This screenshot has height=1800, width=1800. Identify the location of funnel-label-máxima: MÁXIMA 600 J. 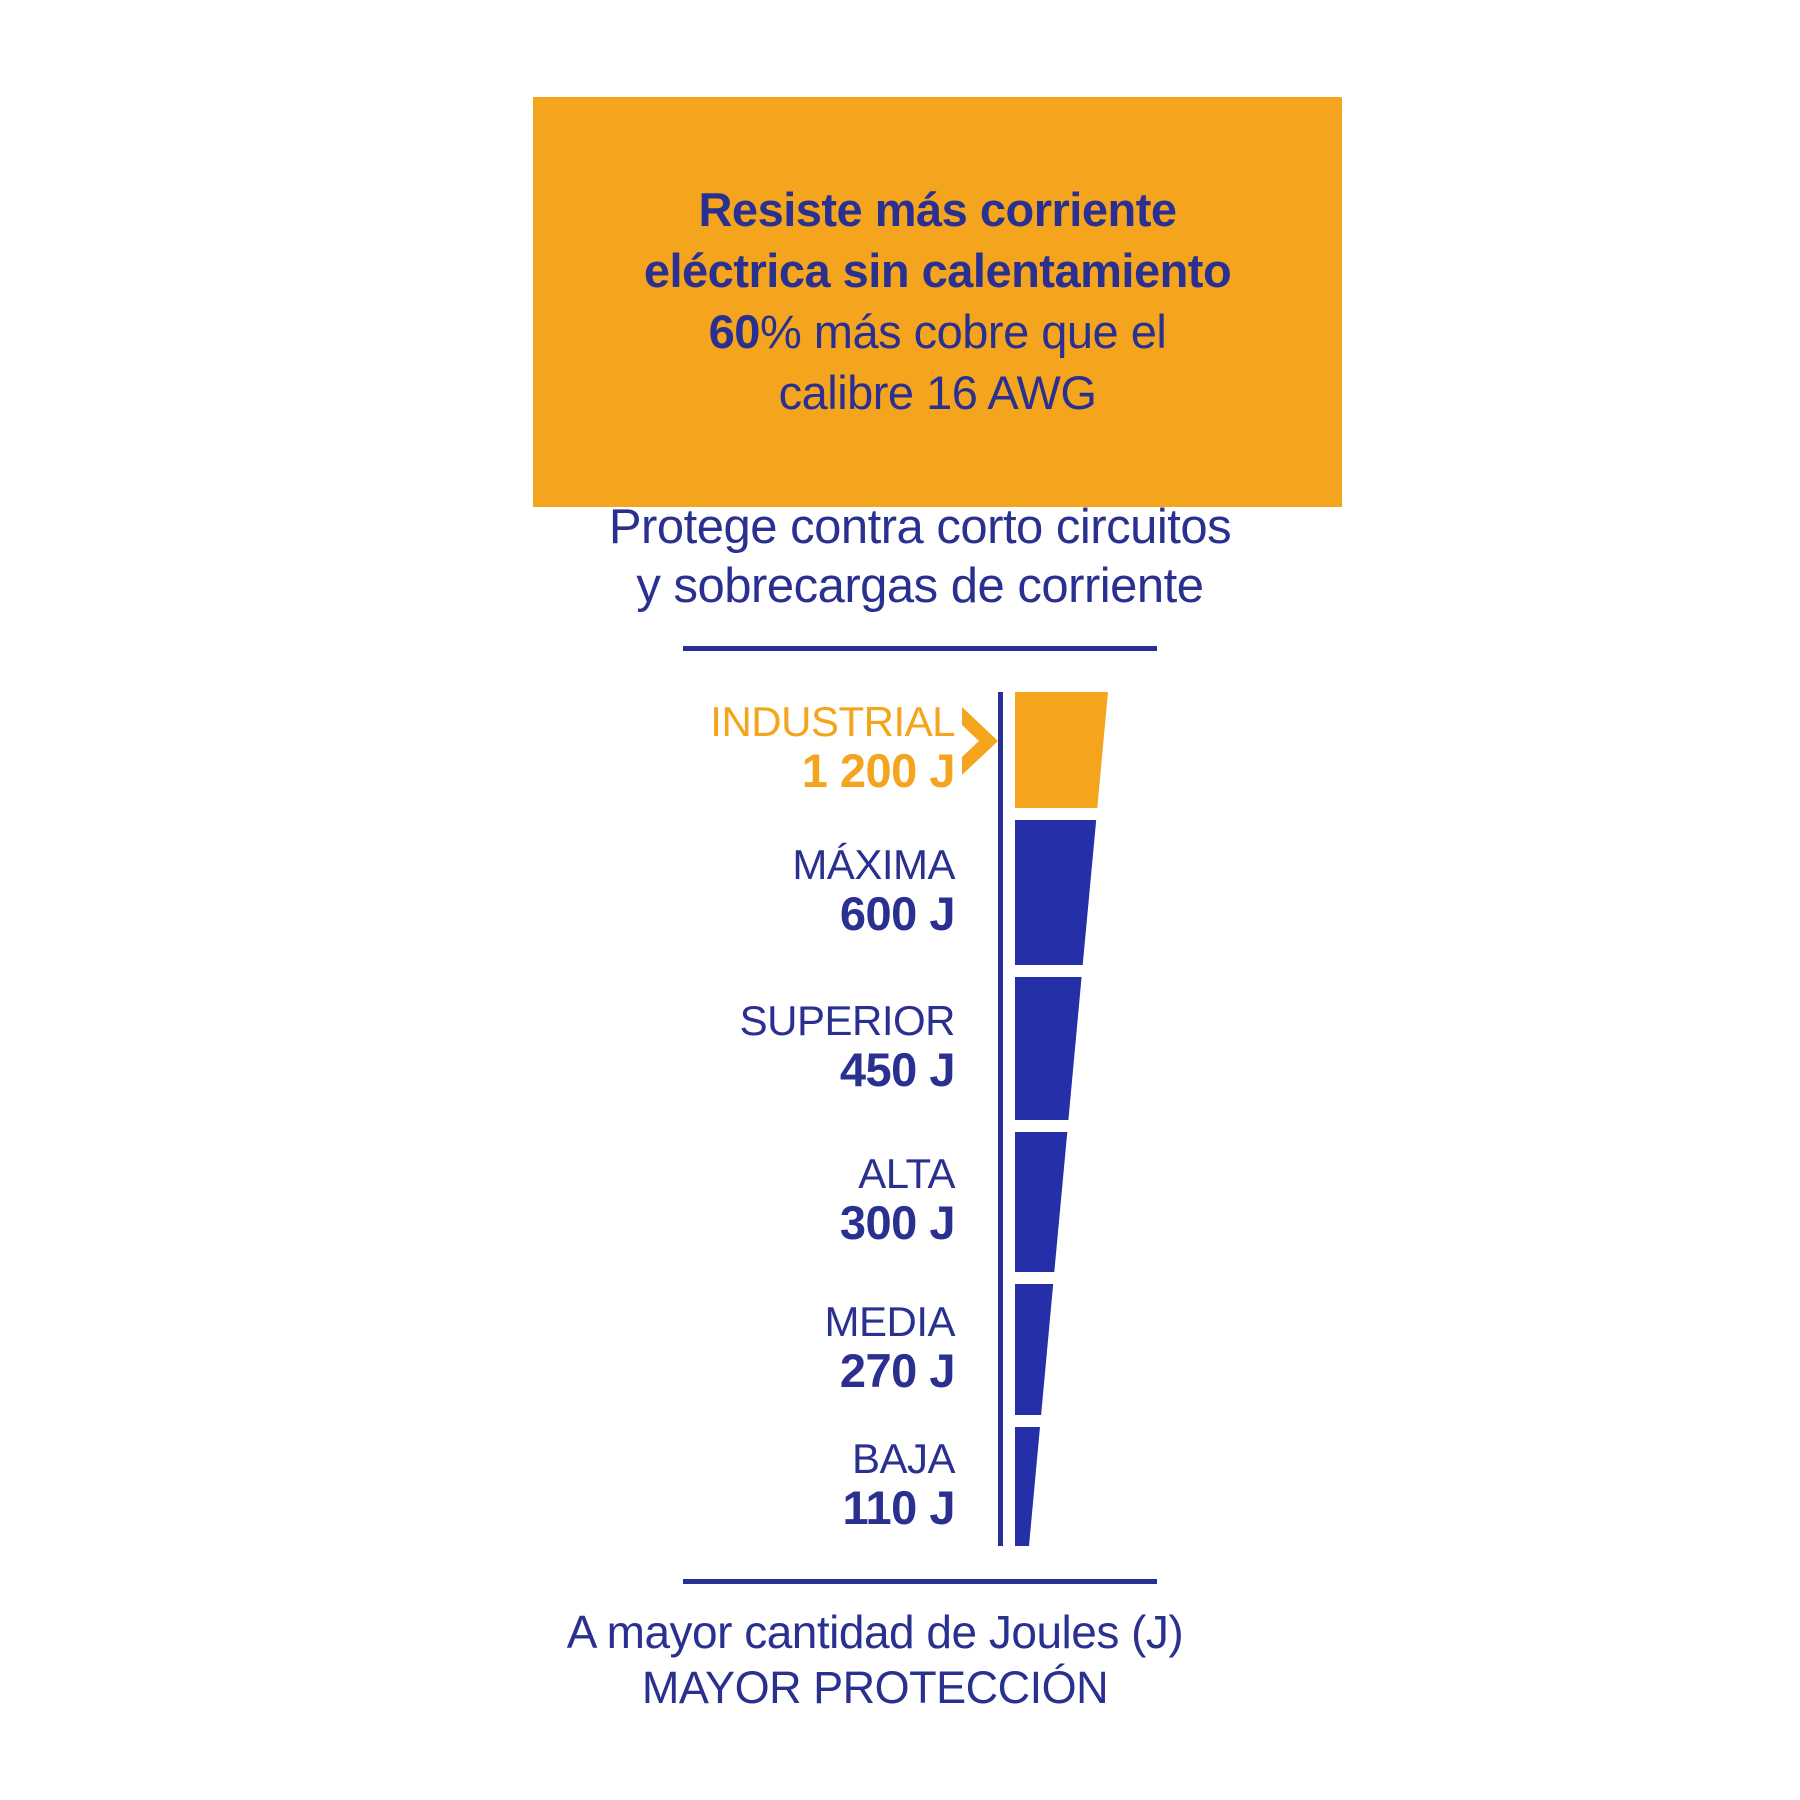
(873, 890).